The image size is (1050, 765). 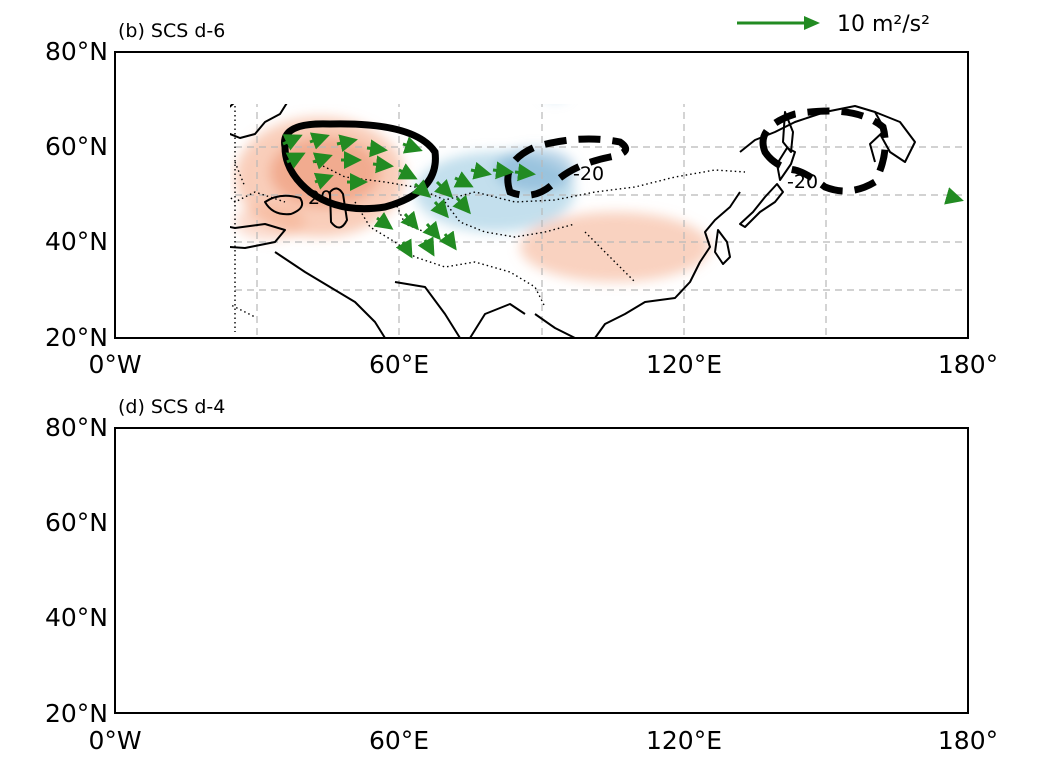 I want to click on legend: 10 m²/s², so click(x=833, y=24).